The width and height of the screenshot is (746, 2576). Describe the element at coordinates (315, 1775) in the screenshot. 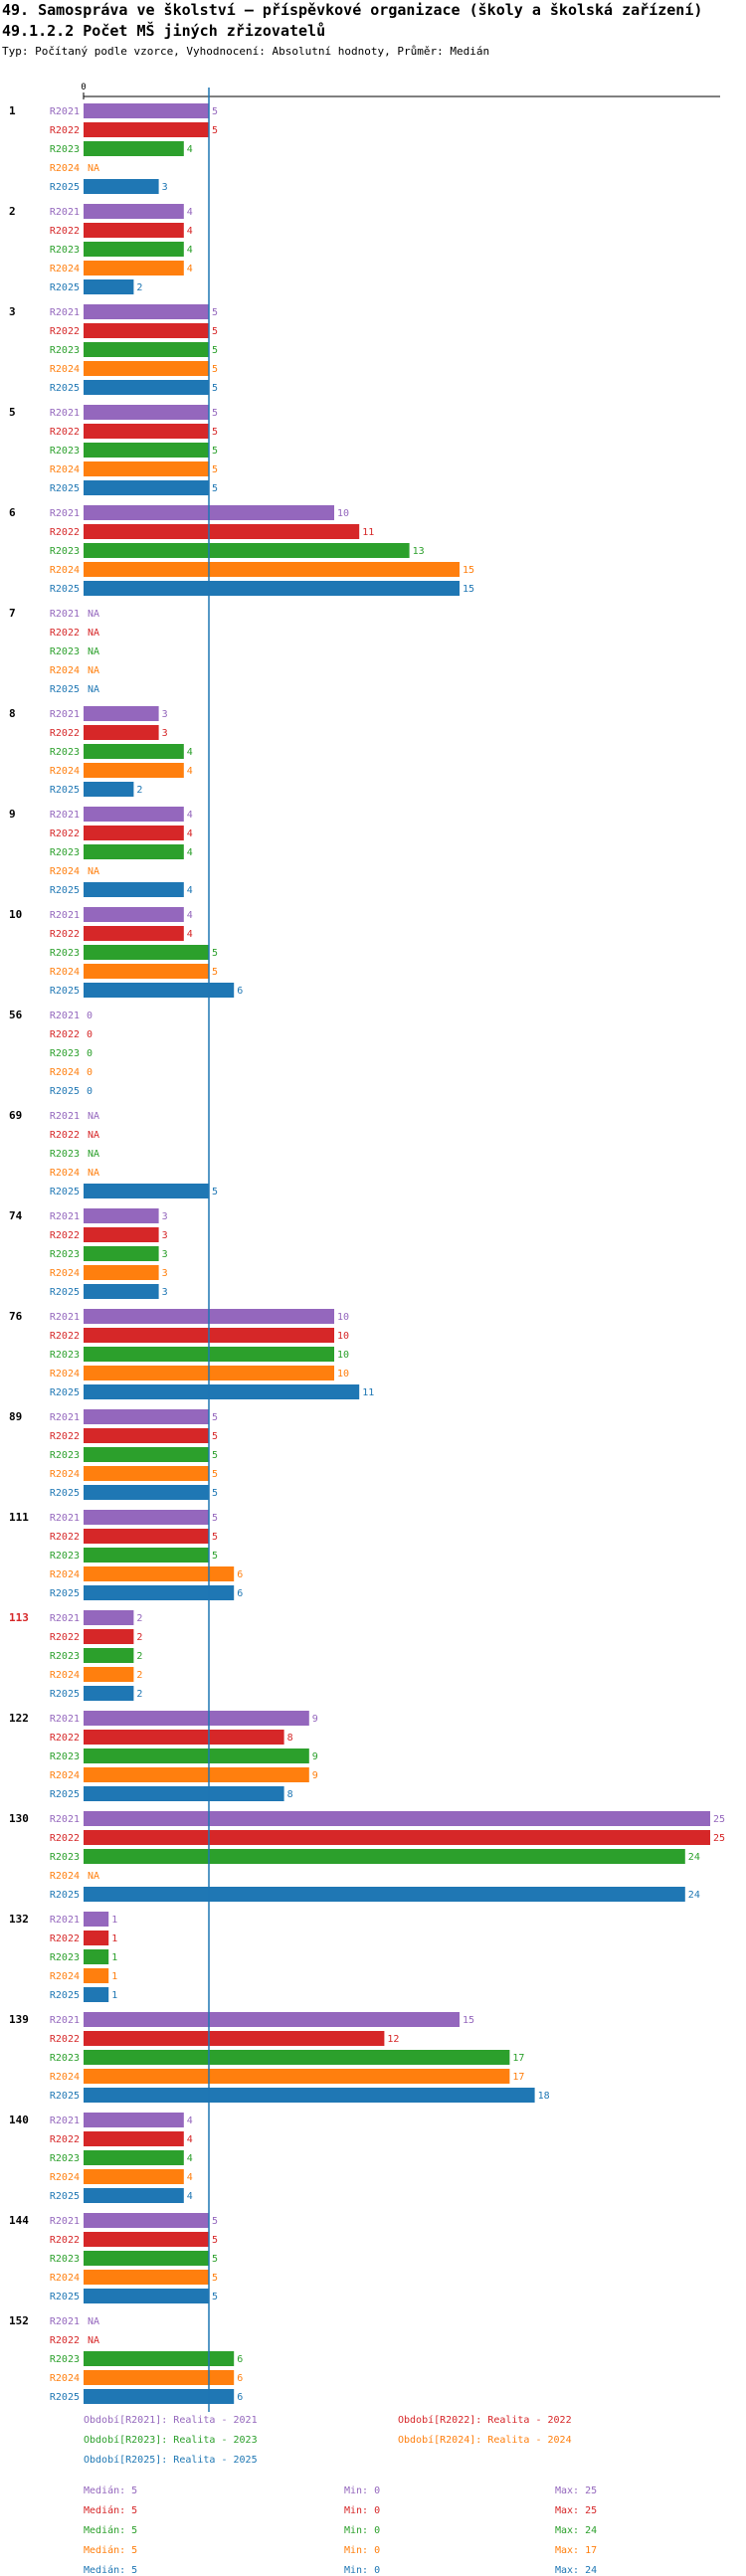

I see `data-label: 9` at that location.